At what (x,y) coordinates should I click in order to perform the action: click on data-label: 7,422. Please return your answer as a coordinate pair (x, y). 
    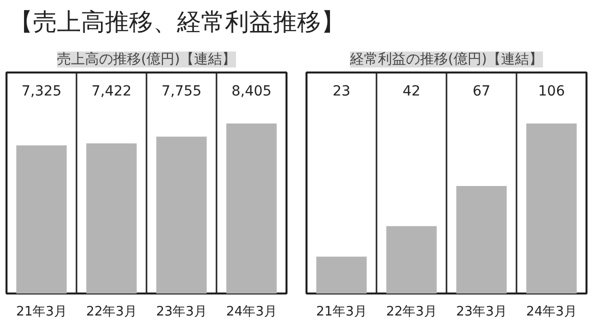
    Looking at the image, I should click on (111, 92).